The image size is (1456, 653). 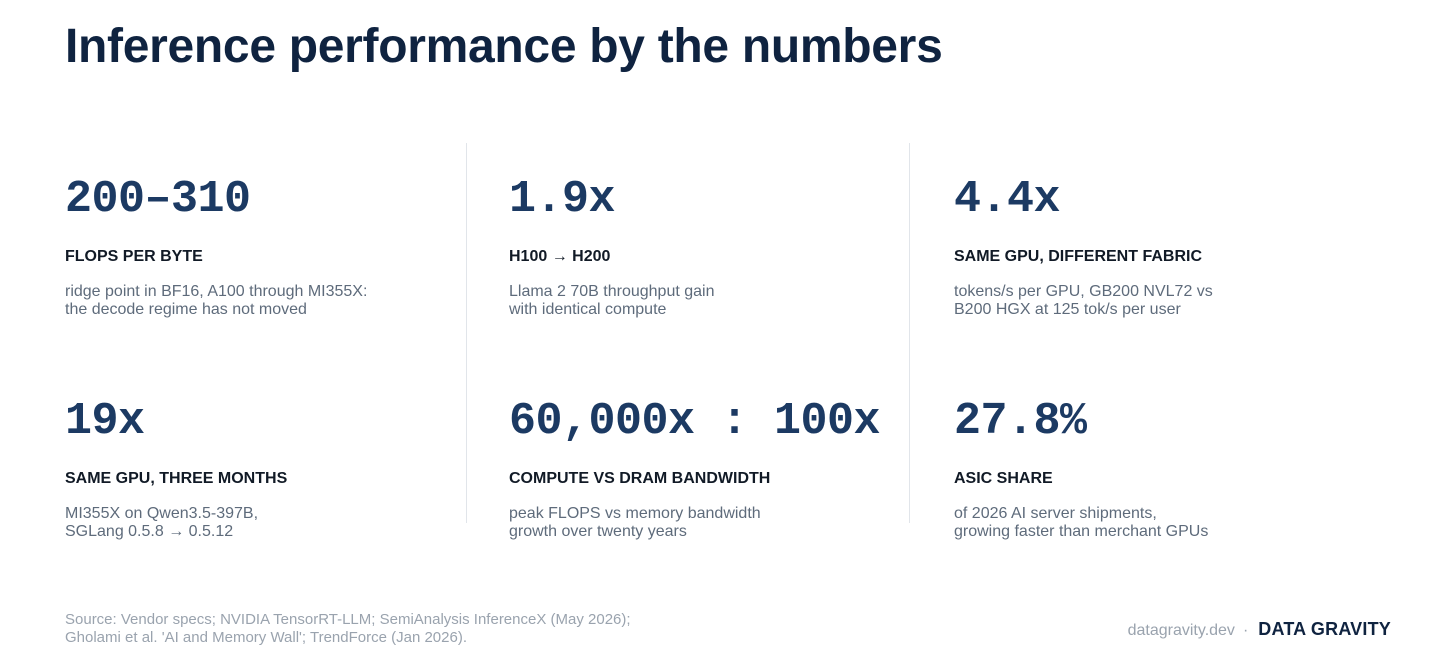 I want to click on stat-value: 1.9x, so click(x=562, y=199).